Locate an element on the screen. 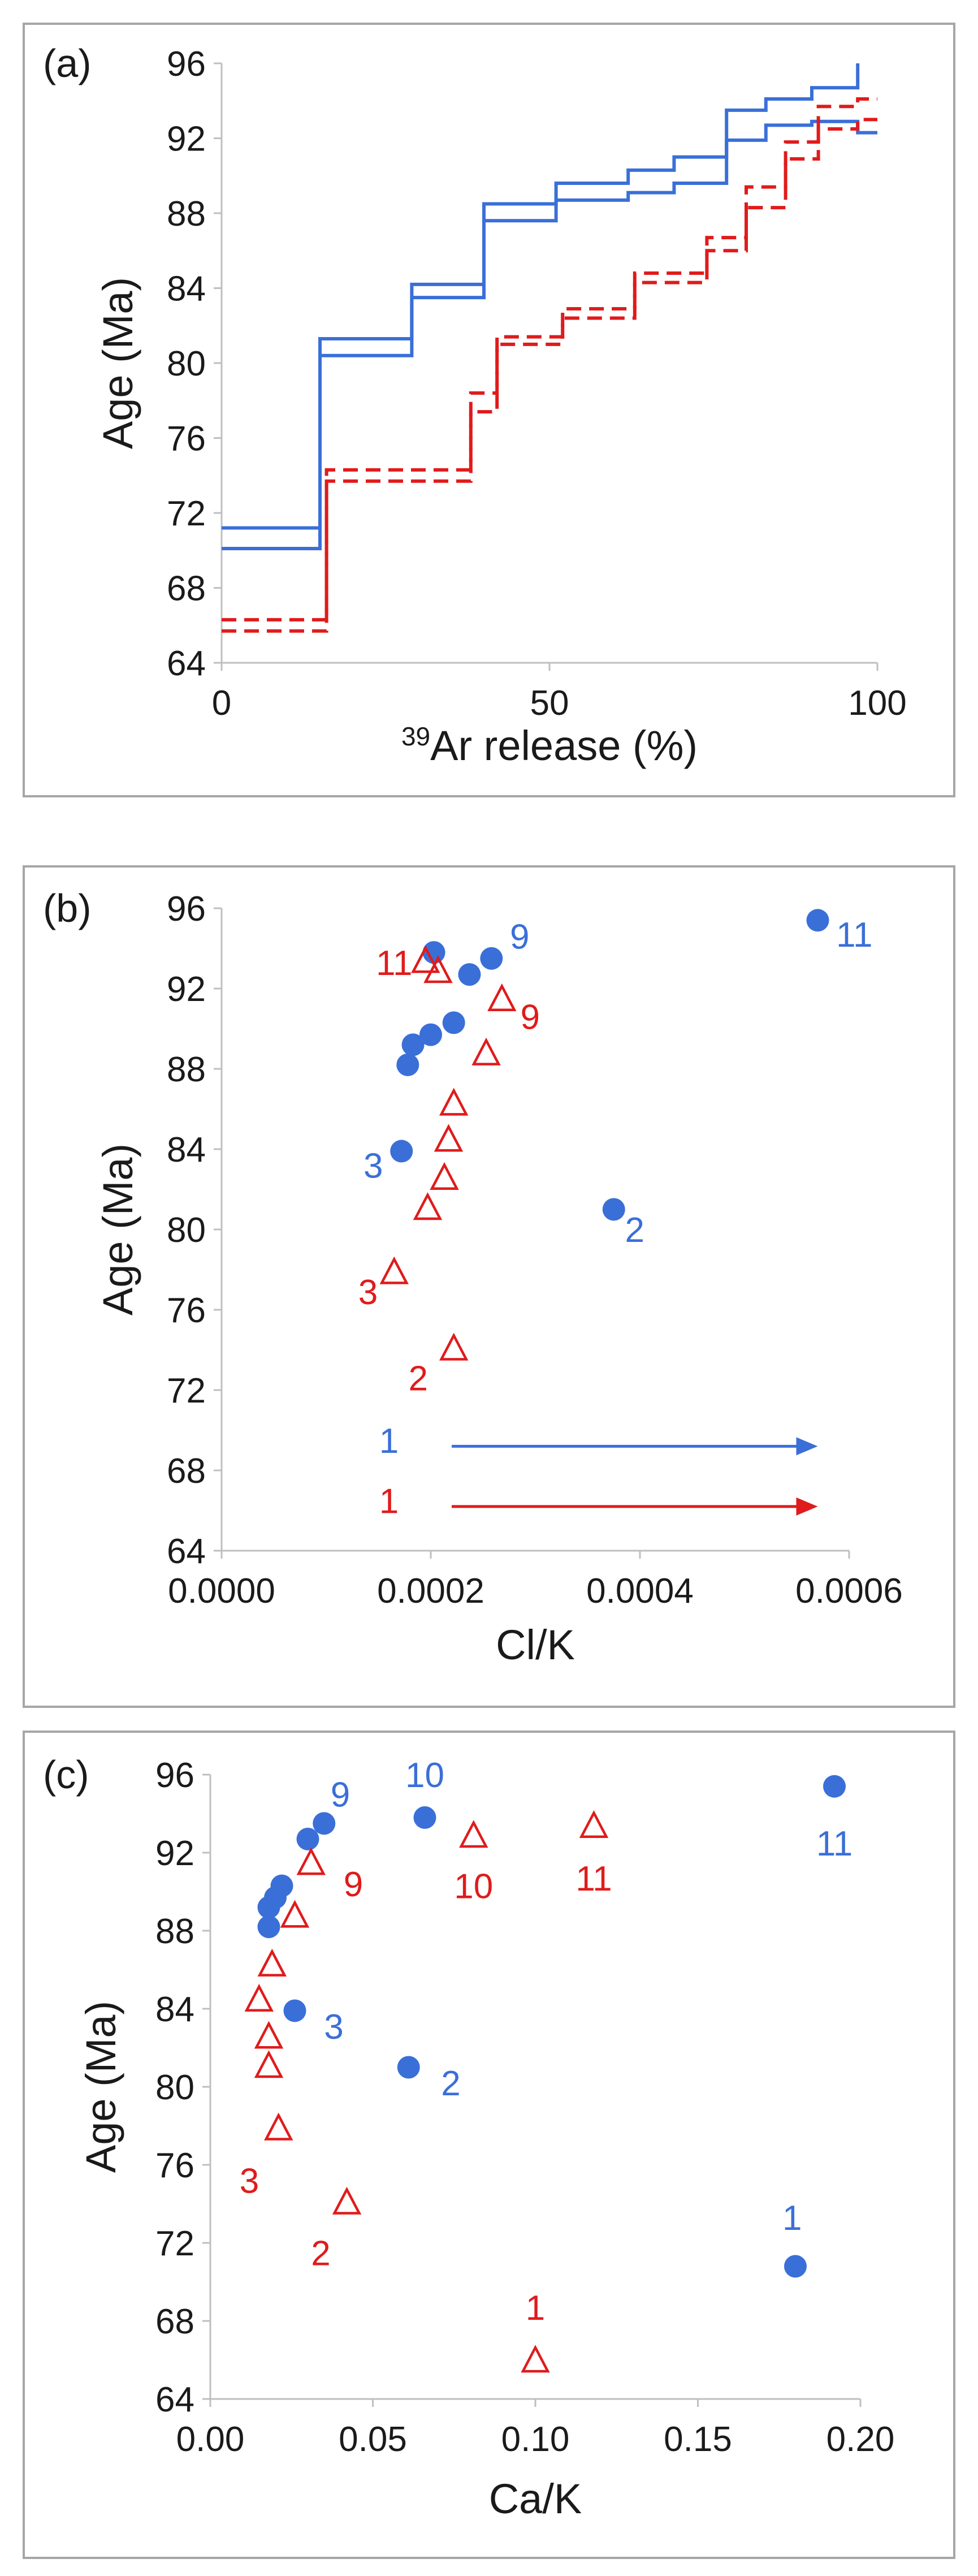 This screenshot has width=978, height=2576. step-series-blue-step-lower is located at coordinates (549, 335).